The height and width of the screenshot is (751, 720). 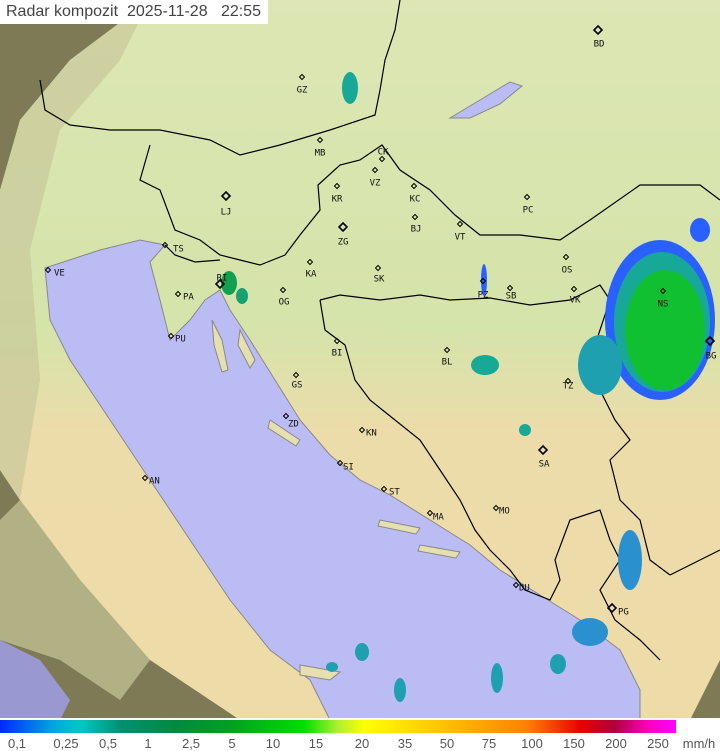 I want to click on city-label: PG, so click(x=623, y=613).